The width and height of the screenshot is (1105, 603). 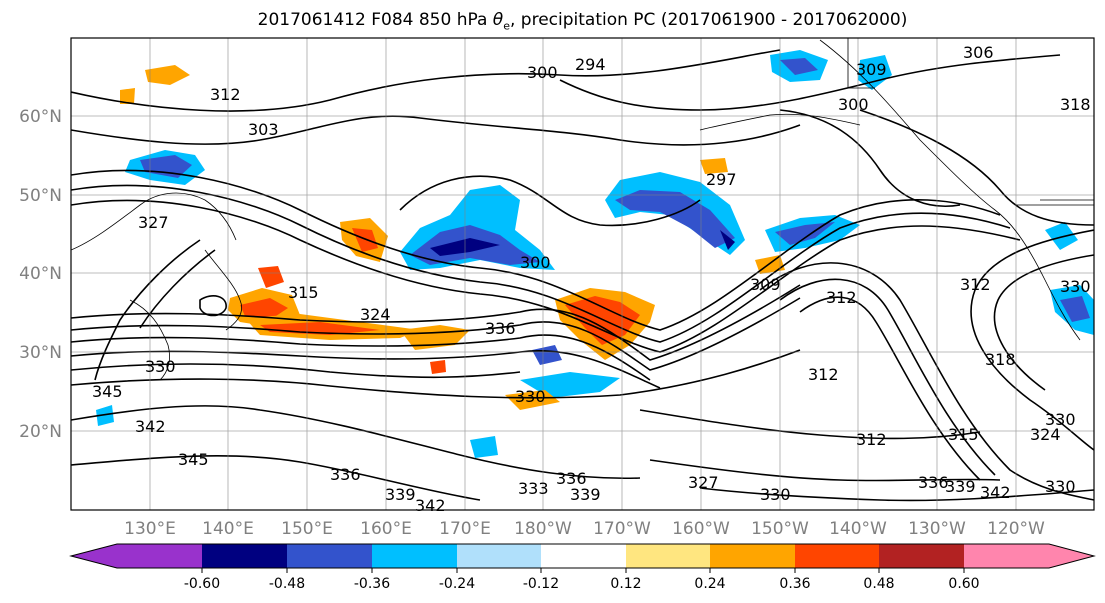 What do you see at coordinates (780, 529) in the screenshot?
I see `lon-label: 150°W` at bounding box center [780, 529].